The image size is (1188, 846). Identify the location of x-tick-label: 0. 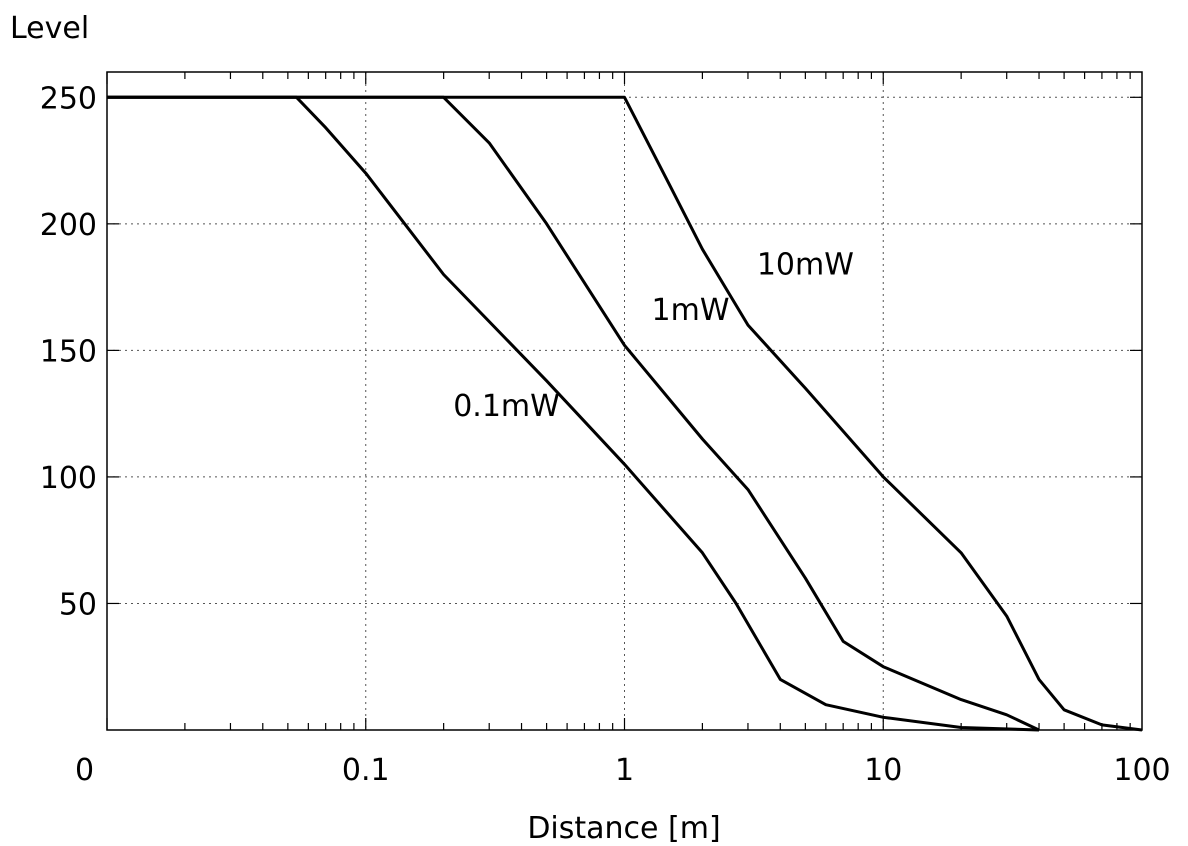
(84, 770).